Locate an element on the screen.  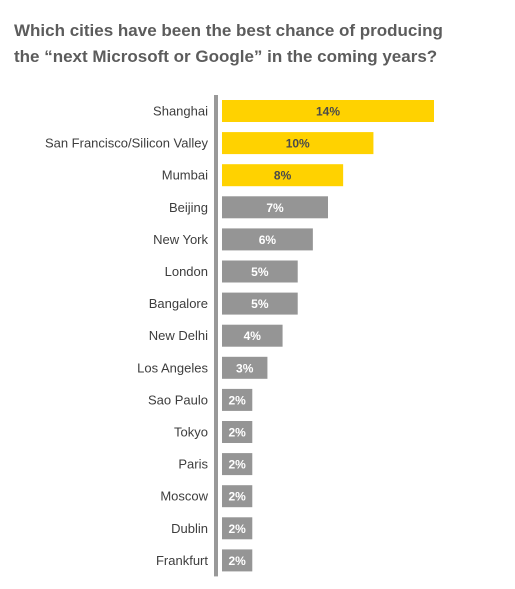
bar-san-francisco-silicon-valley is located at coordinates (298, 143).